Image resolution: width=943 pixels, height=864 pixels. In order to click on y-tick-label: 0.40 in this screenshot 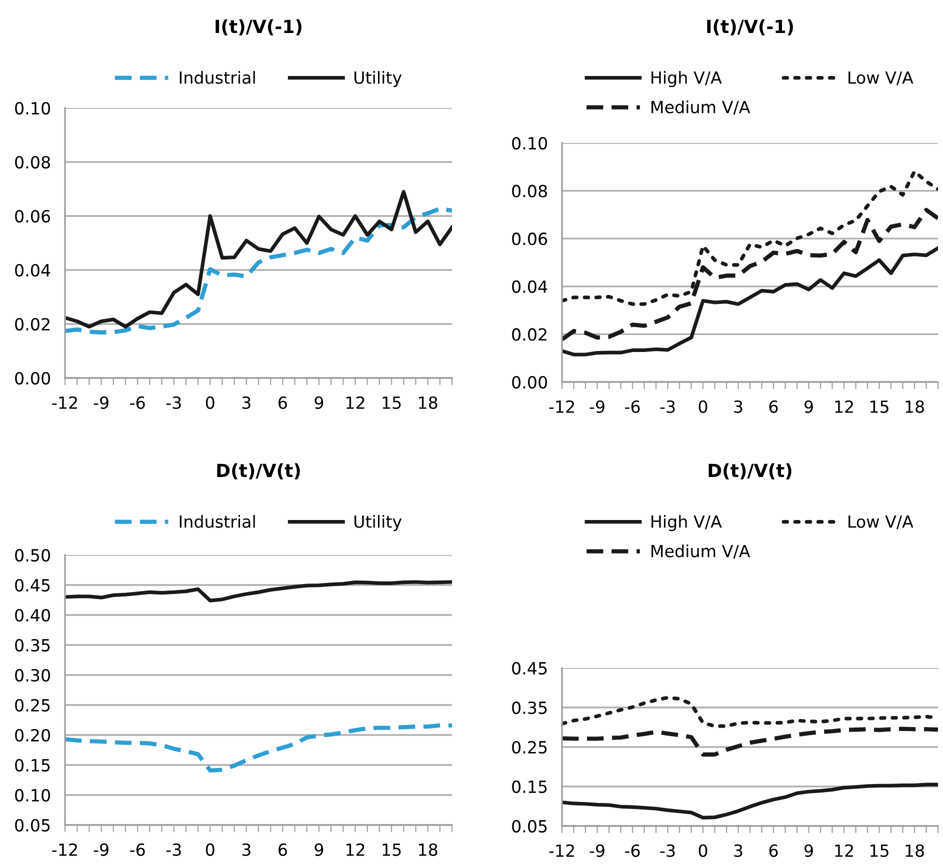, I will do `click(32, 615)`.